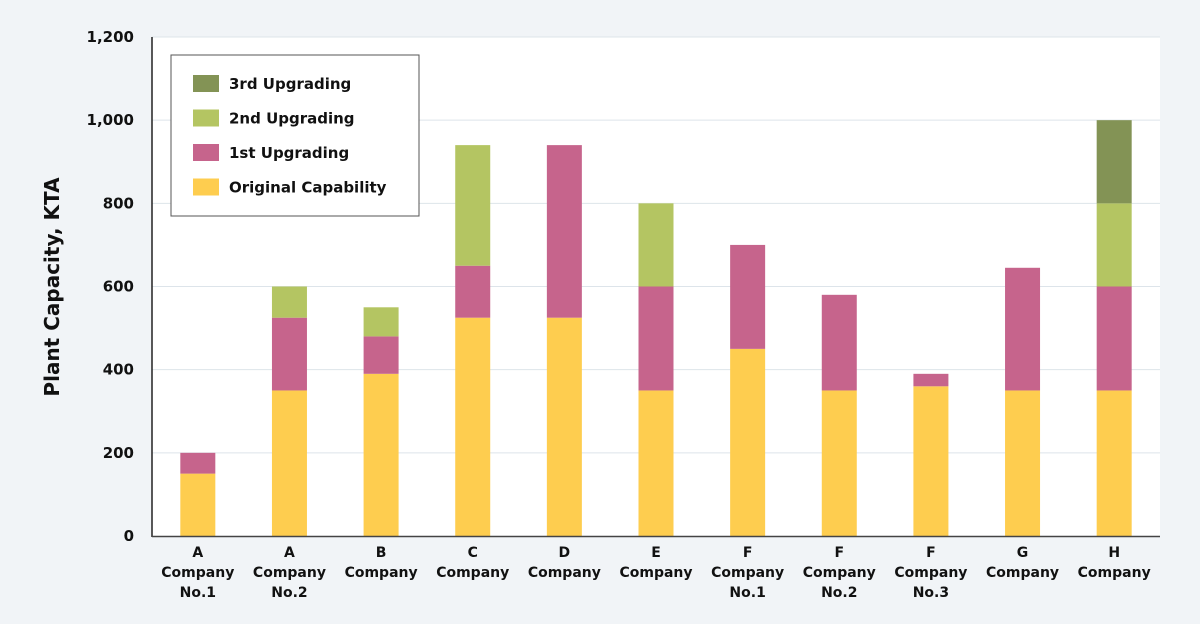 Image resolution: width=1200 pixels, height=624 pixels. Describe the element at coordinates (290, 84) in the screenshot. I see `legend-label: 3rd Upgrading` at that location.